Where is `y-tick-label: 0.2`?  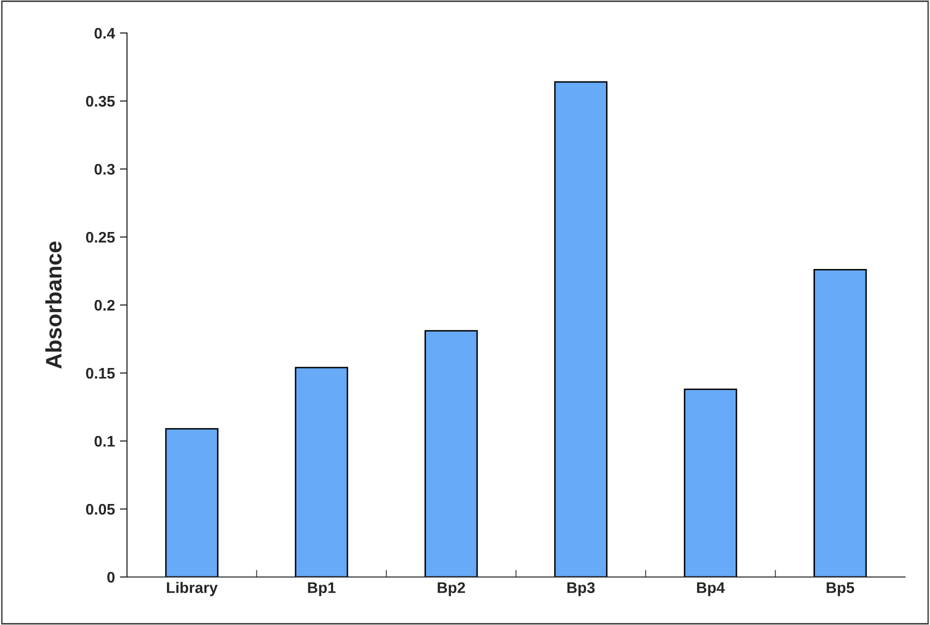
y-tick-label: 0.2 is located at coordinates (104, 305).